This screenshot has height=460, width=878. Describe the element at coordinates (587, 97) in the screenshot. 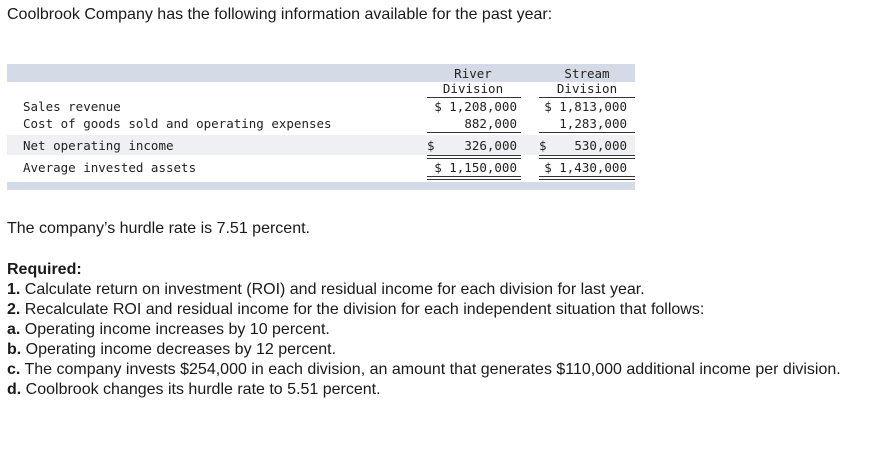

I see `stream-header-underline` at that location.